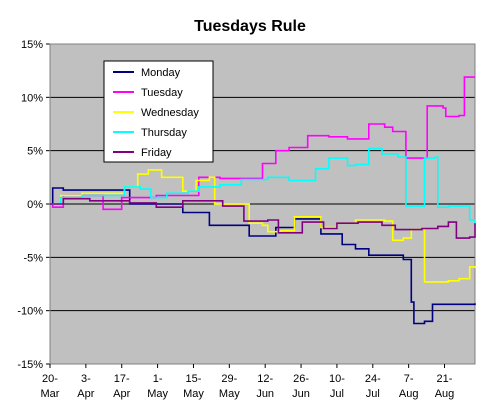 The width and height of the screenshot is (500, 412). Describe the element at coordinates (162, 93) in the screenshot. I see `legend-label-tuesday: Tuesday` at that location.